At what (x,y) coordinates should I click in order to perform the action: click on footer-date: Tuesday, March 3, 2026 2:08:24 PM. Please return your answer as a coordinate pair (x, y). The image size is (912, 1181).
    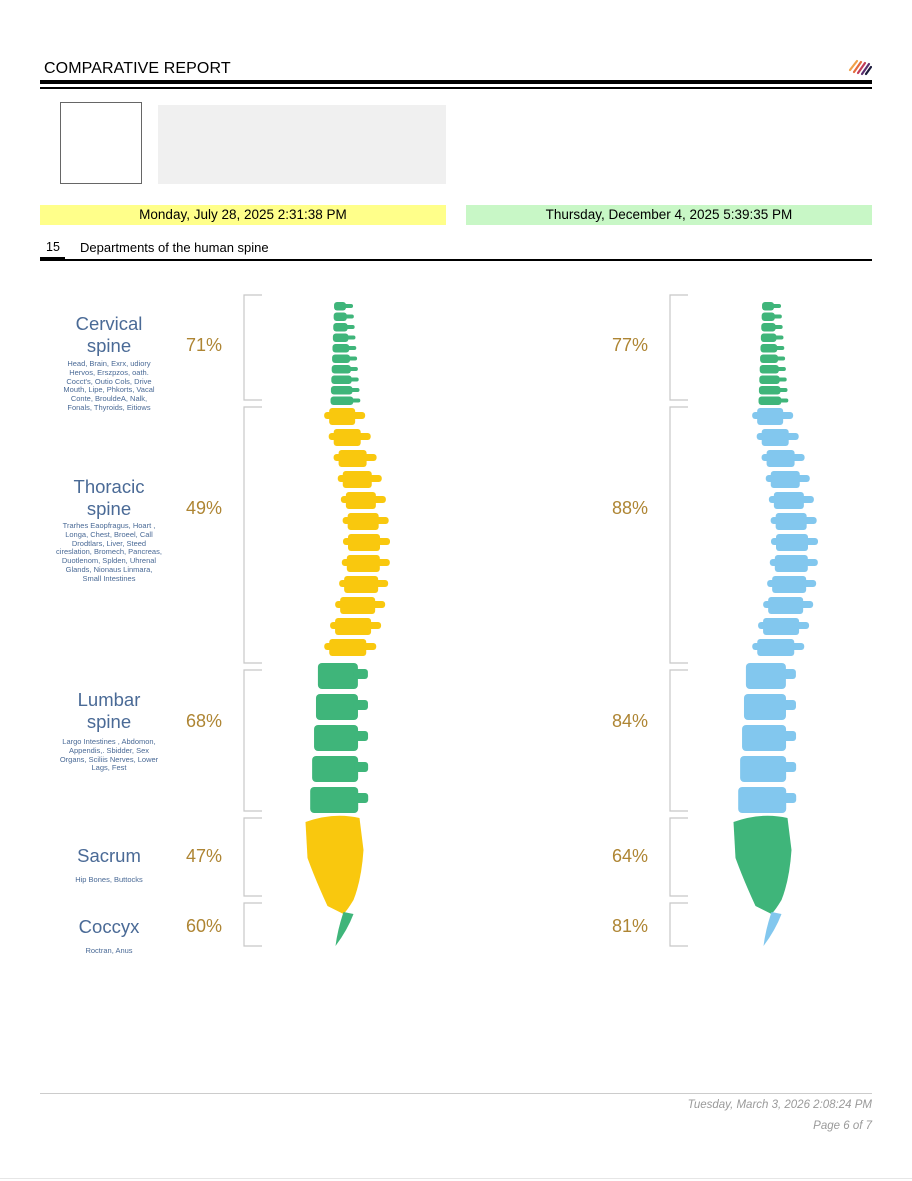
    Looking at the image, I should click on (779, 1105).